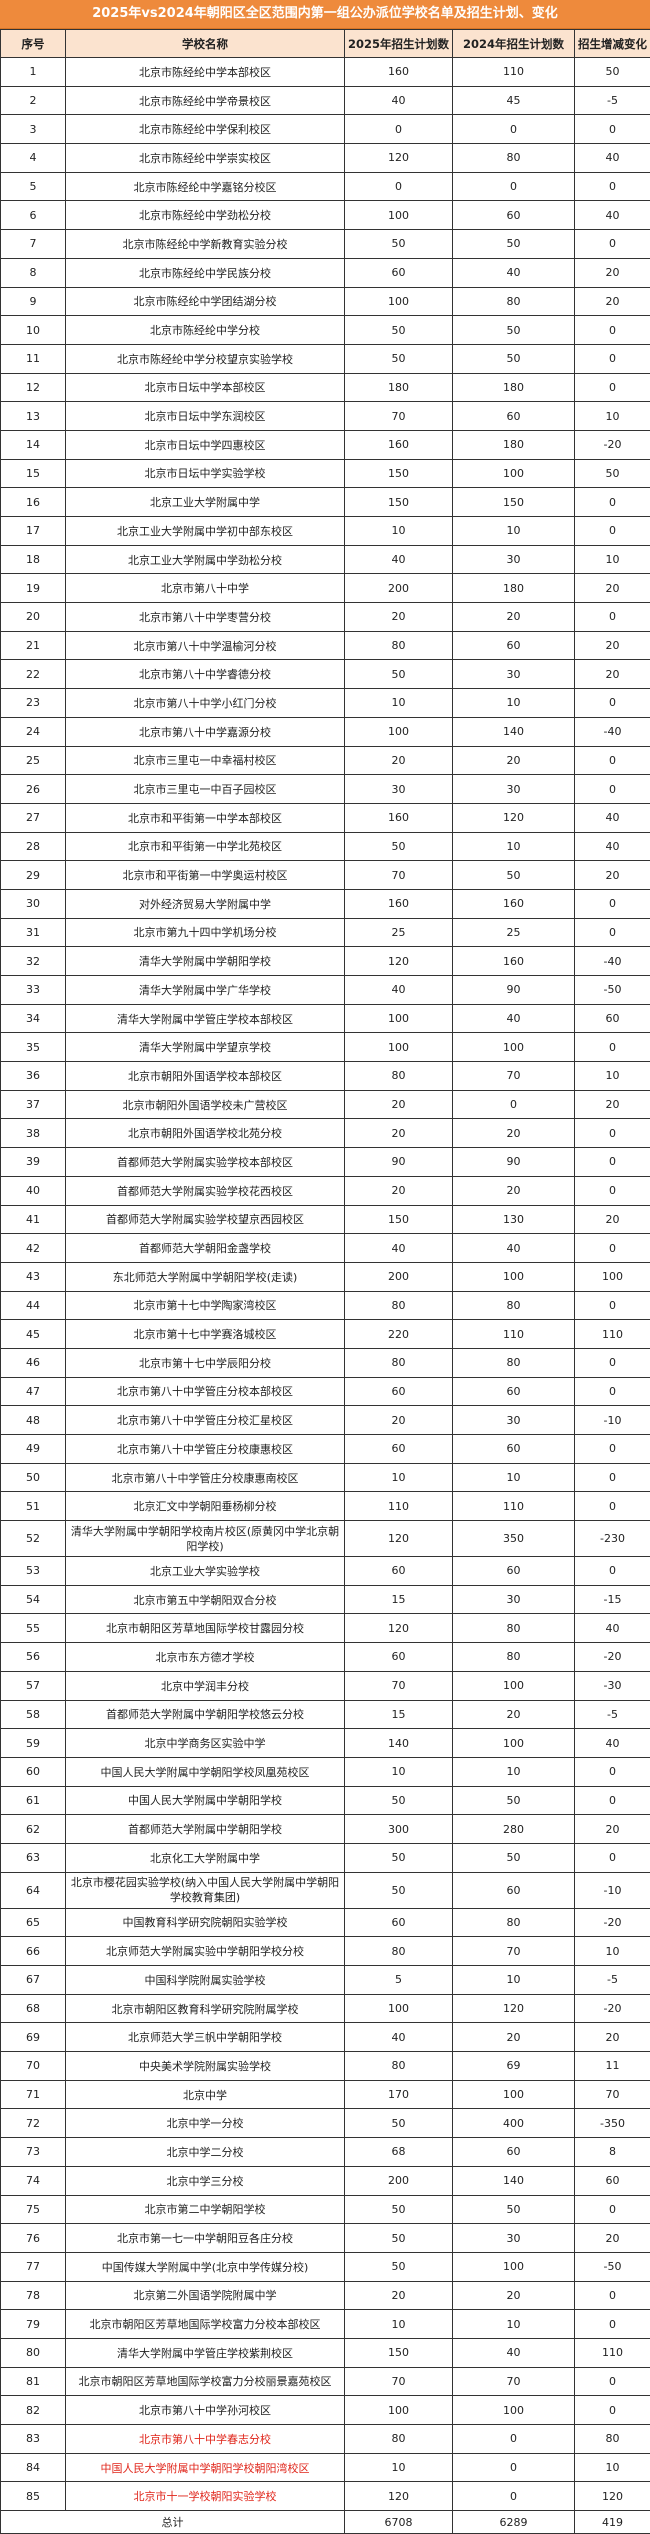 The width and height of the screenshot is (650, 2534). Describe the element at coordinates (612, 1018) in the screenshot. I see `plan-change: 60` at that location.